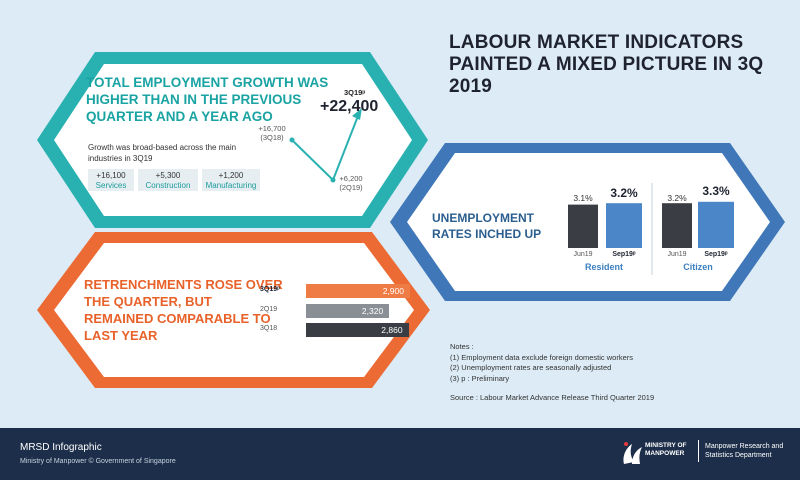 The height and width of the screenshot is (480, 800). I want to click on period-label-citizen-jun19: Jun19, so click(677, 254).